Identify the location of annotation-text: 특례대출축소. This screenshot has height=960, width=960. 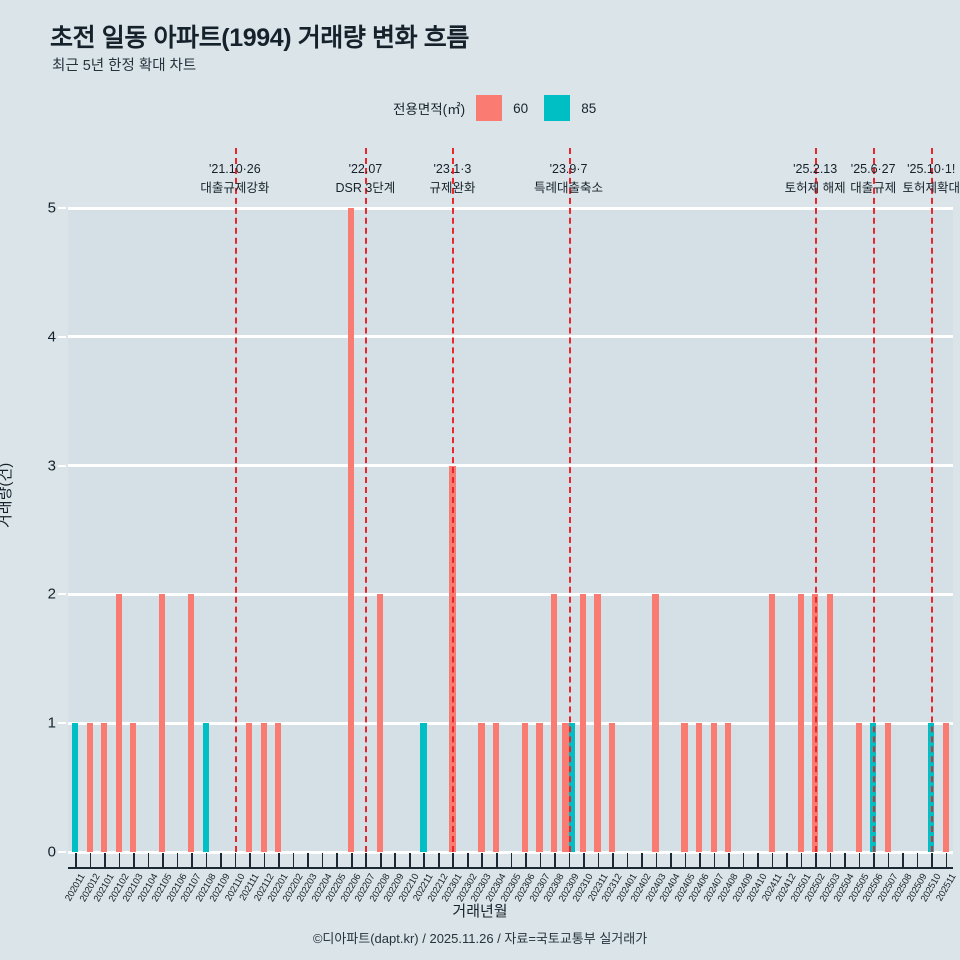
(569, 188).